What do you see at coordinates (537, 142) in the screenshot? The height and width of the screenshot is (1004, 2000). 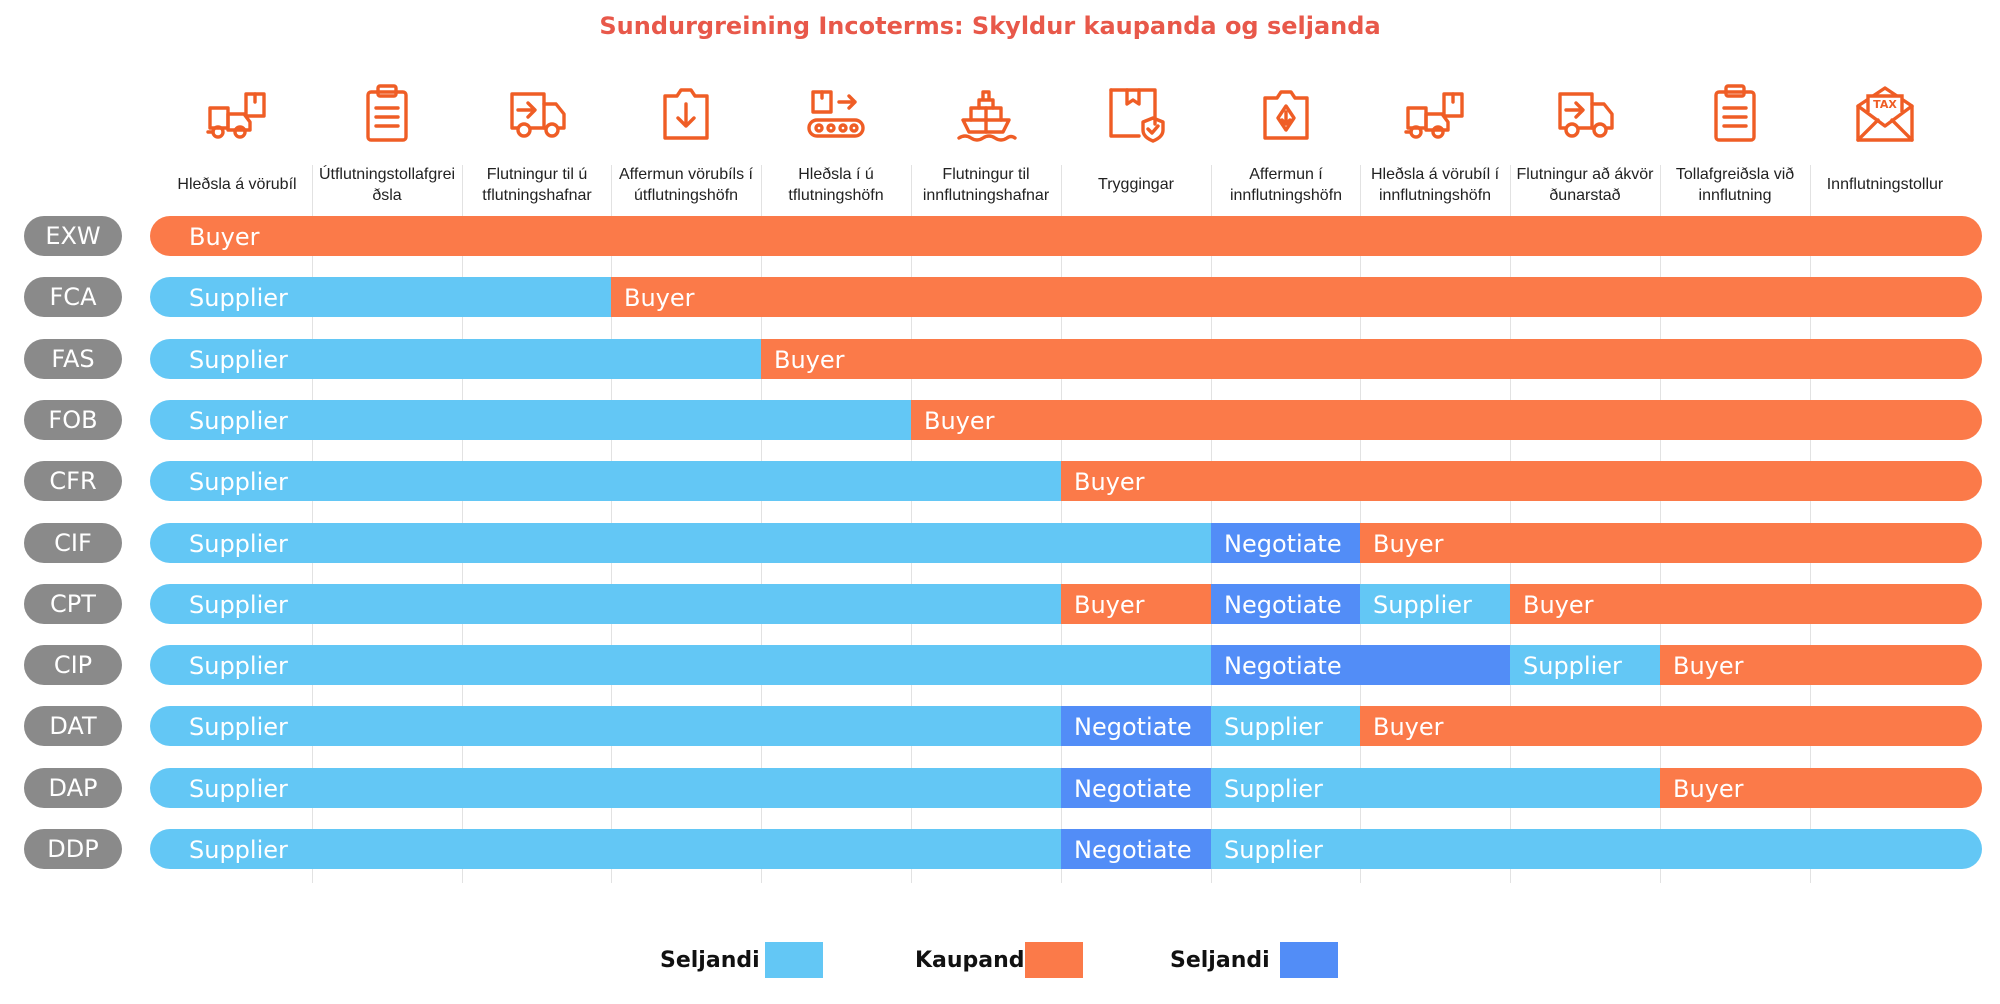 I see `column-header: Flutningur til ú tflutningshafnar` at bounding box center [537, 142].